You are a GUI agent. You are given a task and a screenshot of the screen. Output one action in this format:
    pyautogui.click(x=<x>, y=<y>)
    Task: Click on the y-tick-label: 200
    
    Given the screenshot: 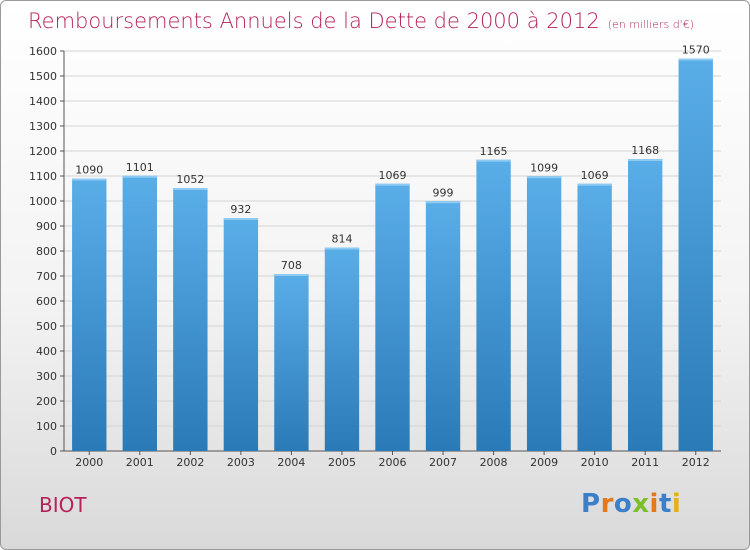 What is the action you would take?
    pyautogui.click(x=46, y=401)
    